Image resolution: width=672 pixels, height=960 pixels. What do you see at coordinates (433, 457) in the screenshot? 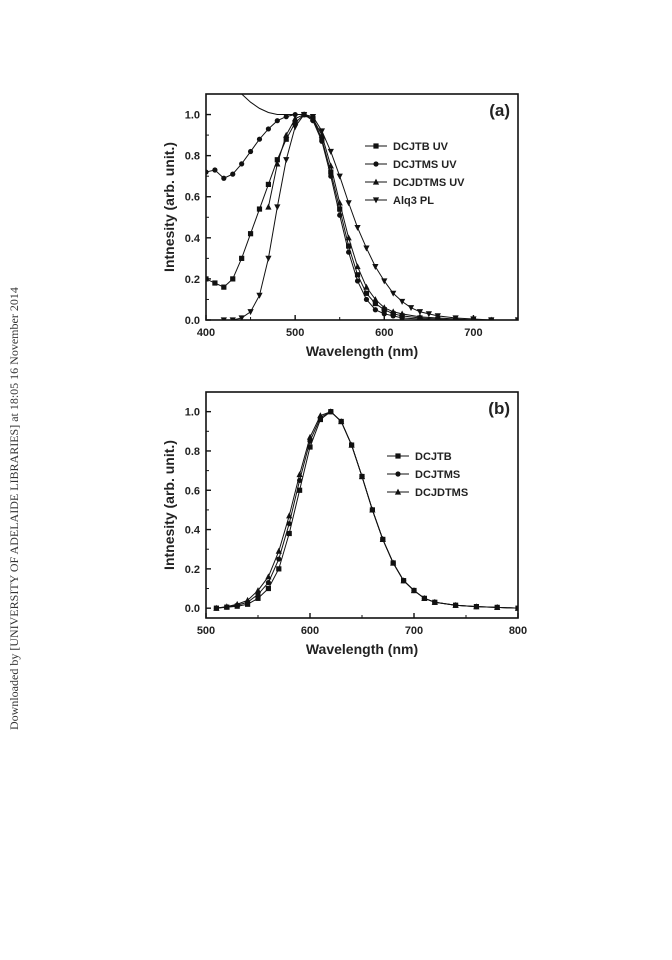
I see `legend-label: DCJTB` at bounding box center [433, 457].